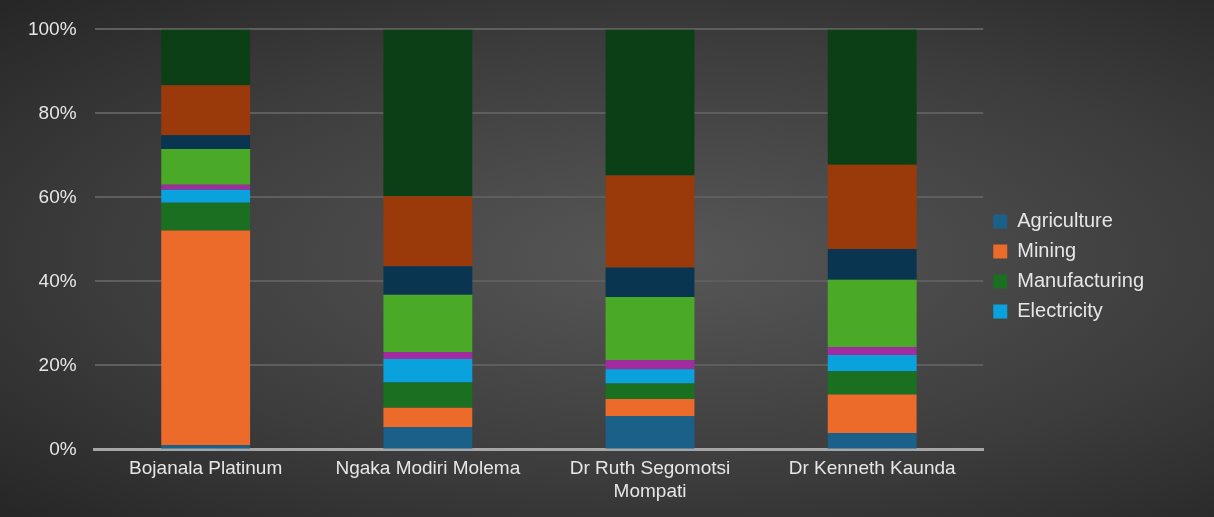  I want to click on legend-label: Manufacturing, so click(1081, 280).